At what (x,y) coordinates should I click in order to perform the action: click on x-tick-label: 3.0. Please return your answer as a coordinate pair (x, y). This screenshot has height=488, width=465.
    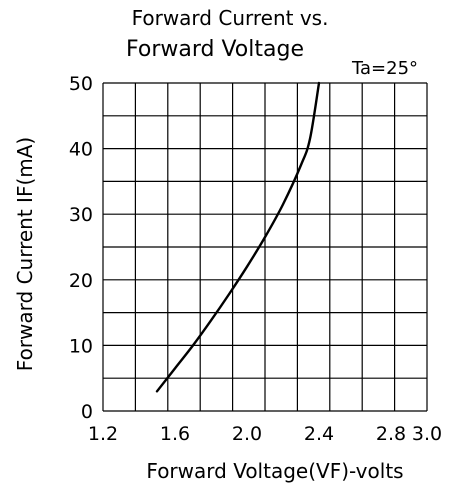
    Looking at the image, I should click on (427, 434).